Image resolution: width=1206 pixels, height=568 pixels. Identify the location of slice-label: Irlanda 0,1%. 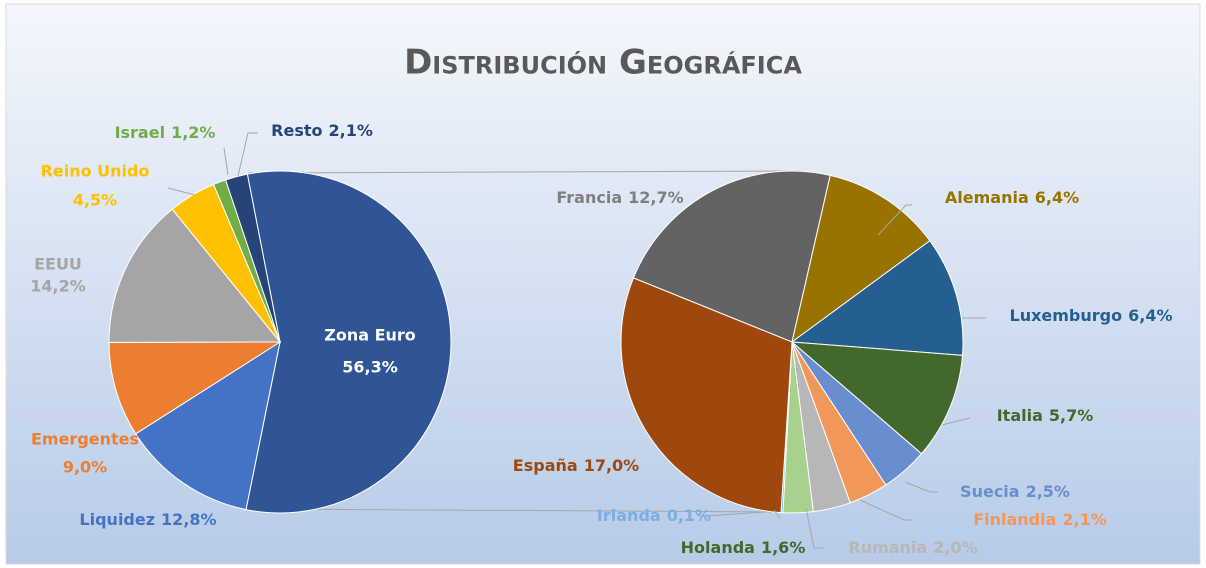
(654, 515).